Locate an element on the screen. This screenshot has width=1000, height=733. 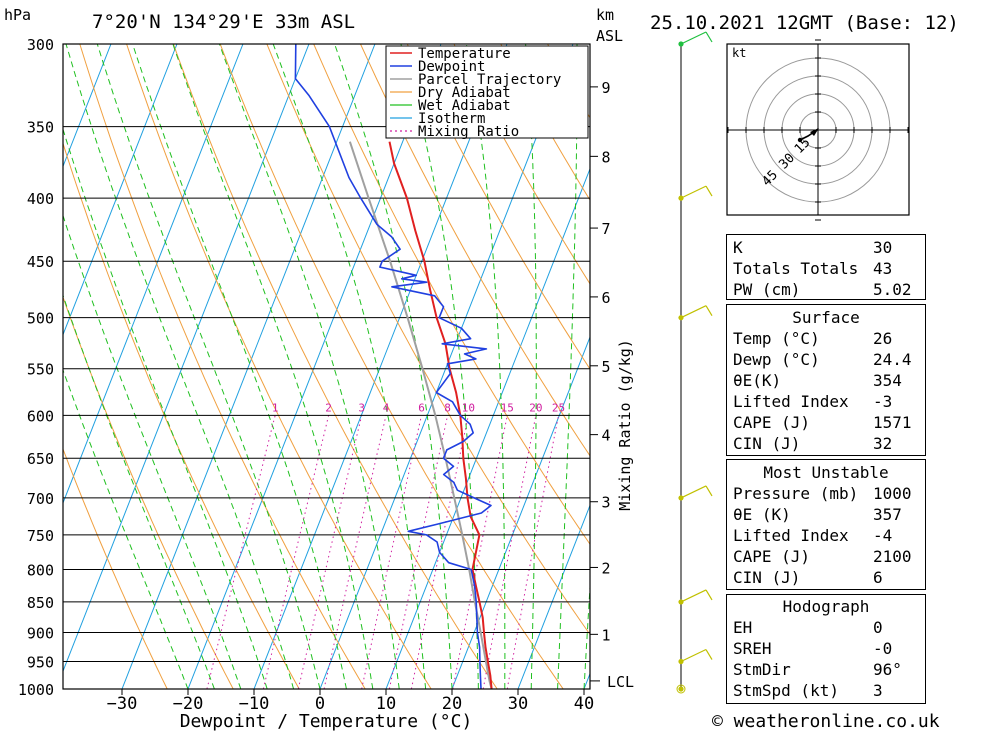
mixing-ratio-labels: 1 2 3 4 6 8 10 15 20 25 is located at coordinates (418, 407).